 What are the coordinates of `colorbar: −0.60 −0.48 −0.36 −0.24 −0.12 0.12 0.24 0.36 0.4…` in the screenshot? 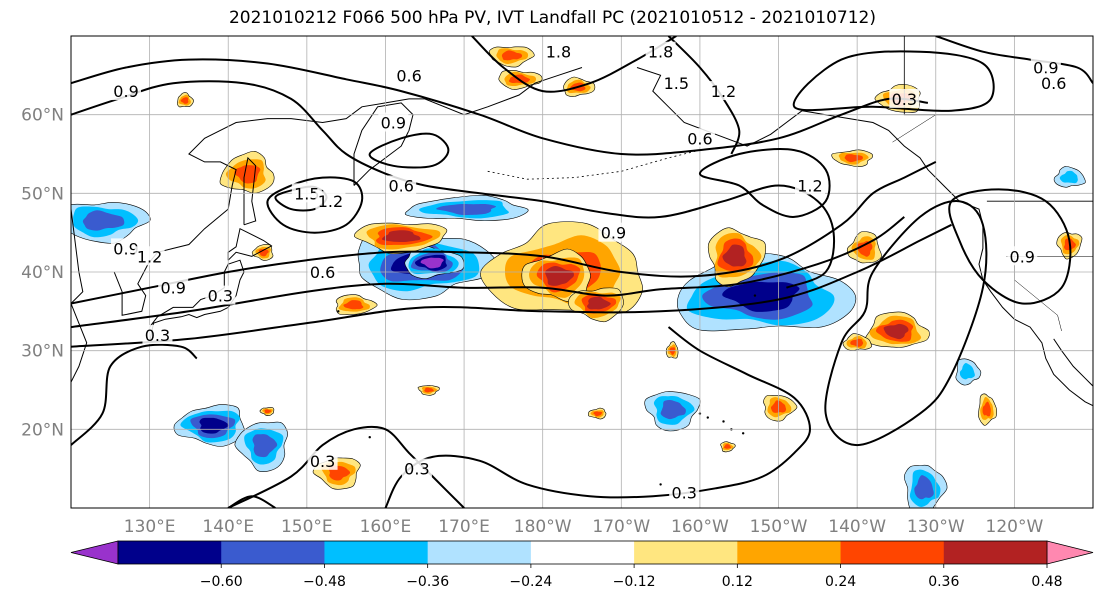 It's located at (582, 565).